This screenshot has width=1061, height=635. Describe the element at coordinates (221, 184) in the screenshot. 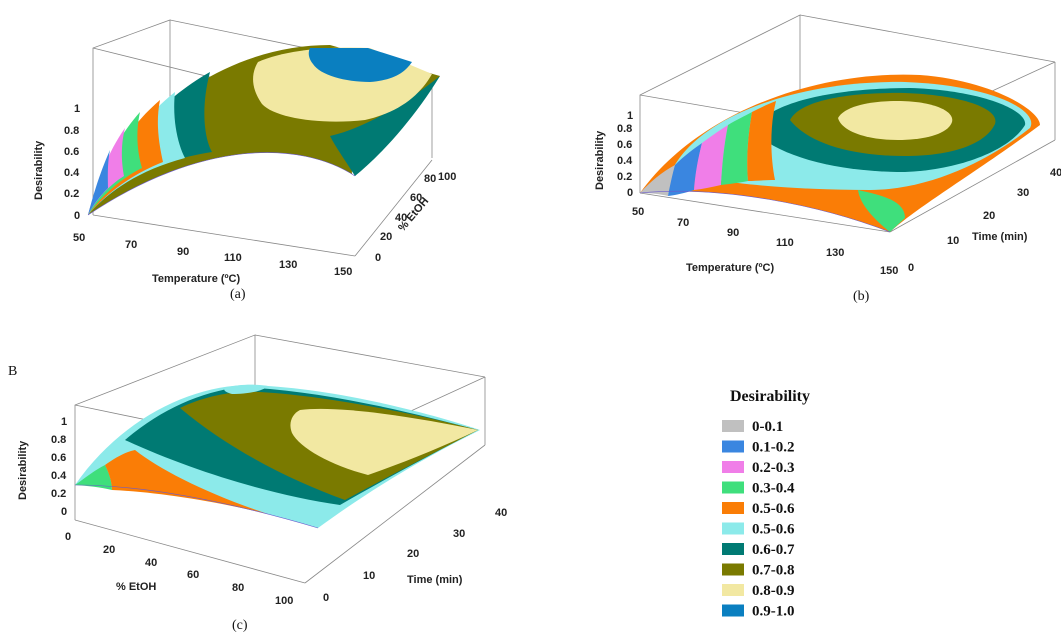

I see `chart-a-surface-edge` at that location.